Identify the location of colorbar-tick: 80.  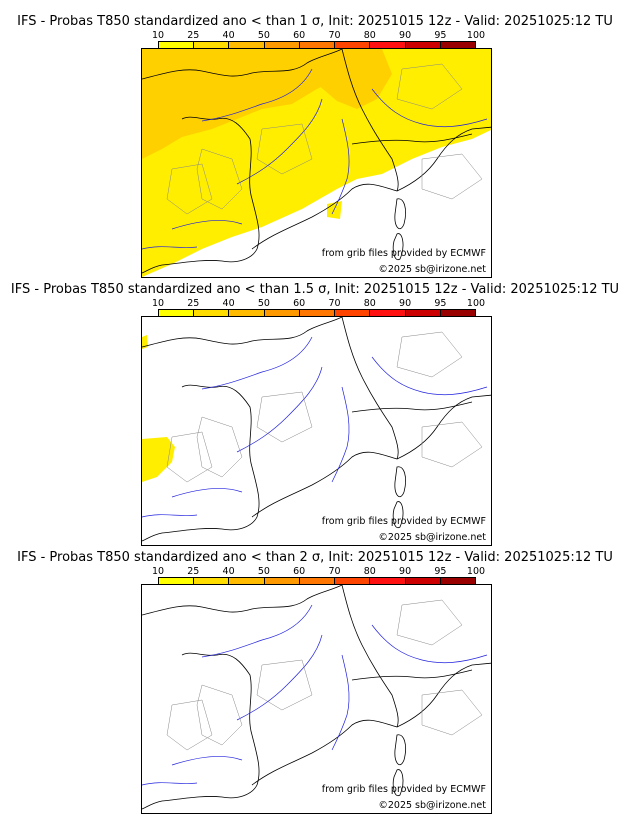
(369, 303).